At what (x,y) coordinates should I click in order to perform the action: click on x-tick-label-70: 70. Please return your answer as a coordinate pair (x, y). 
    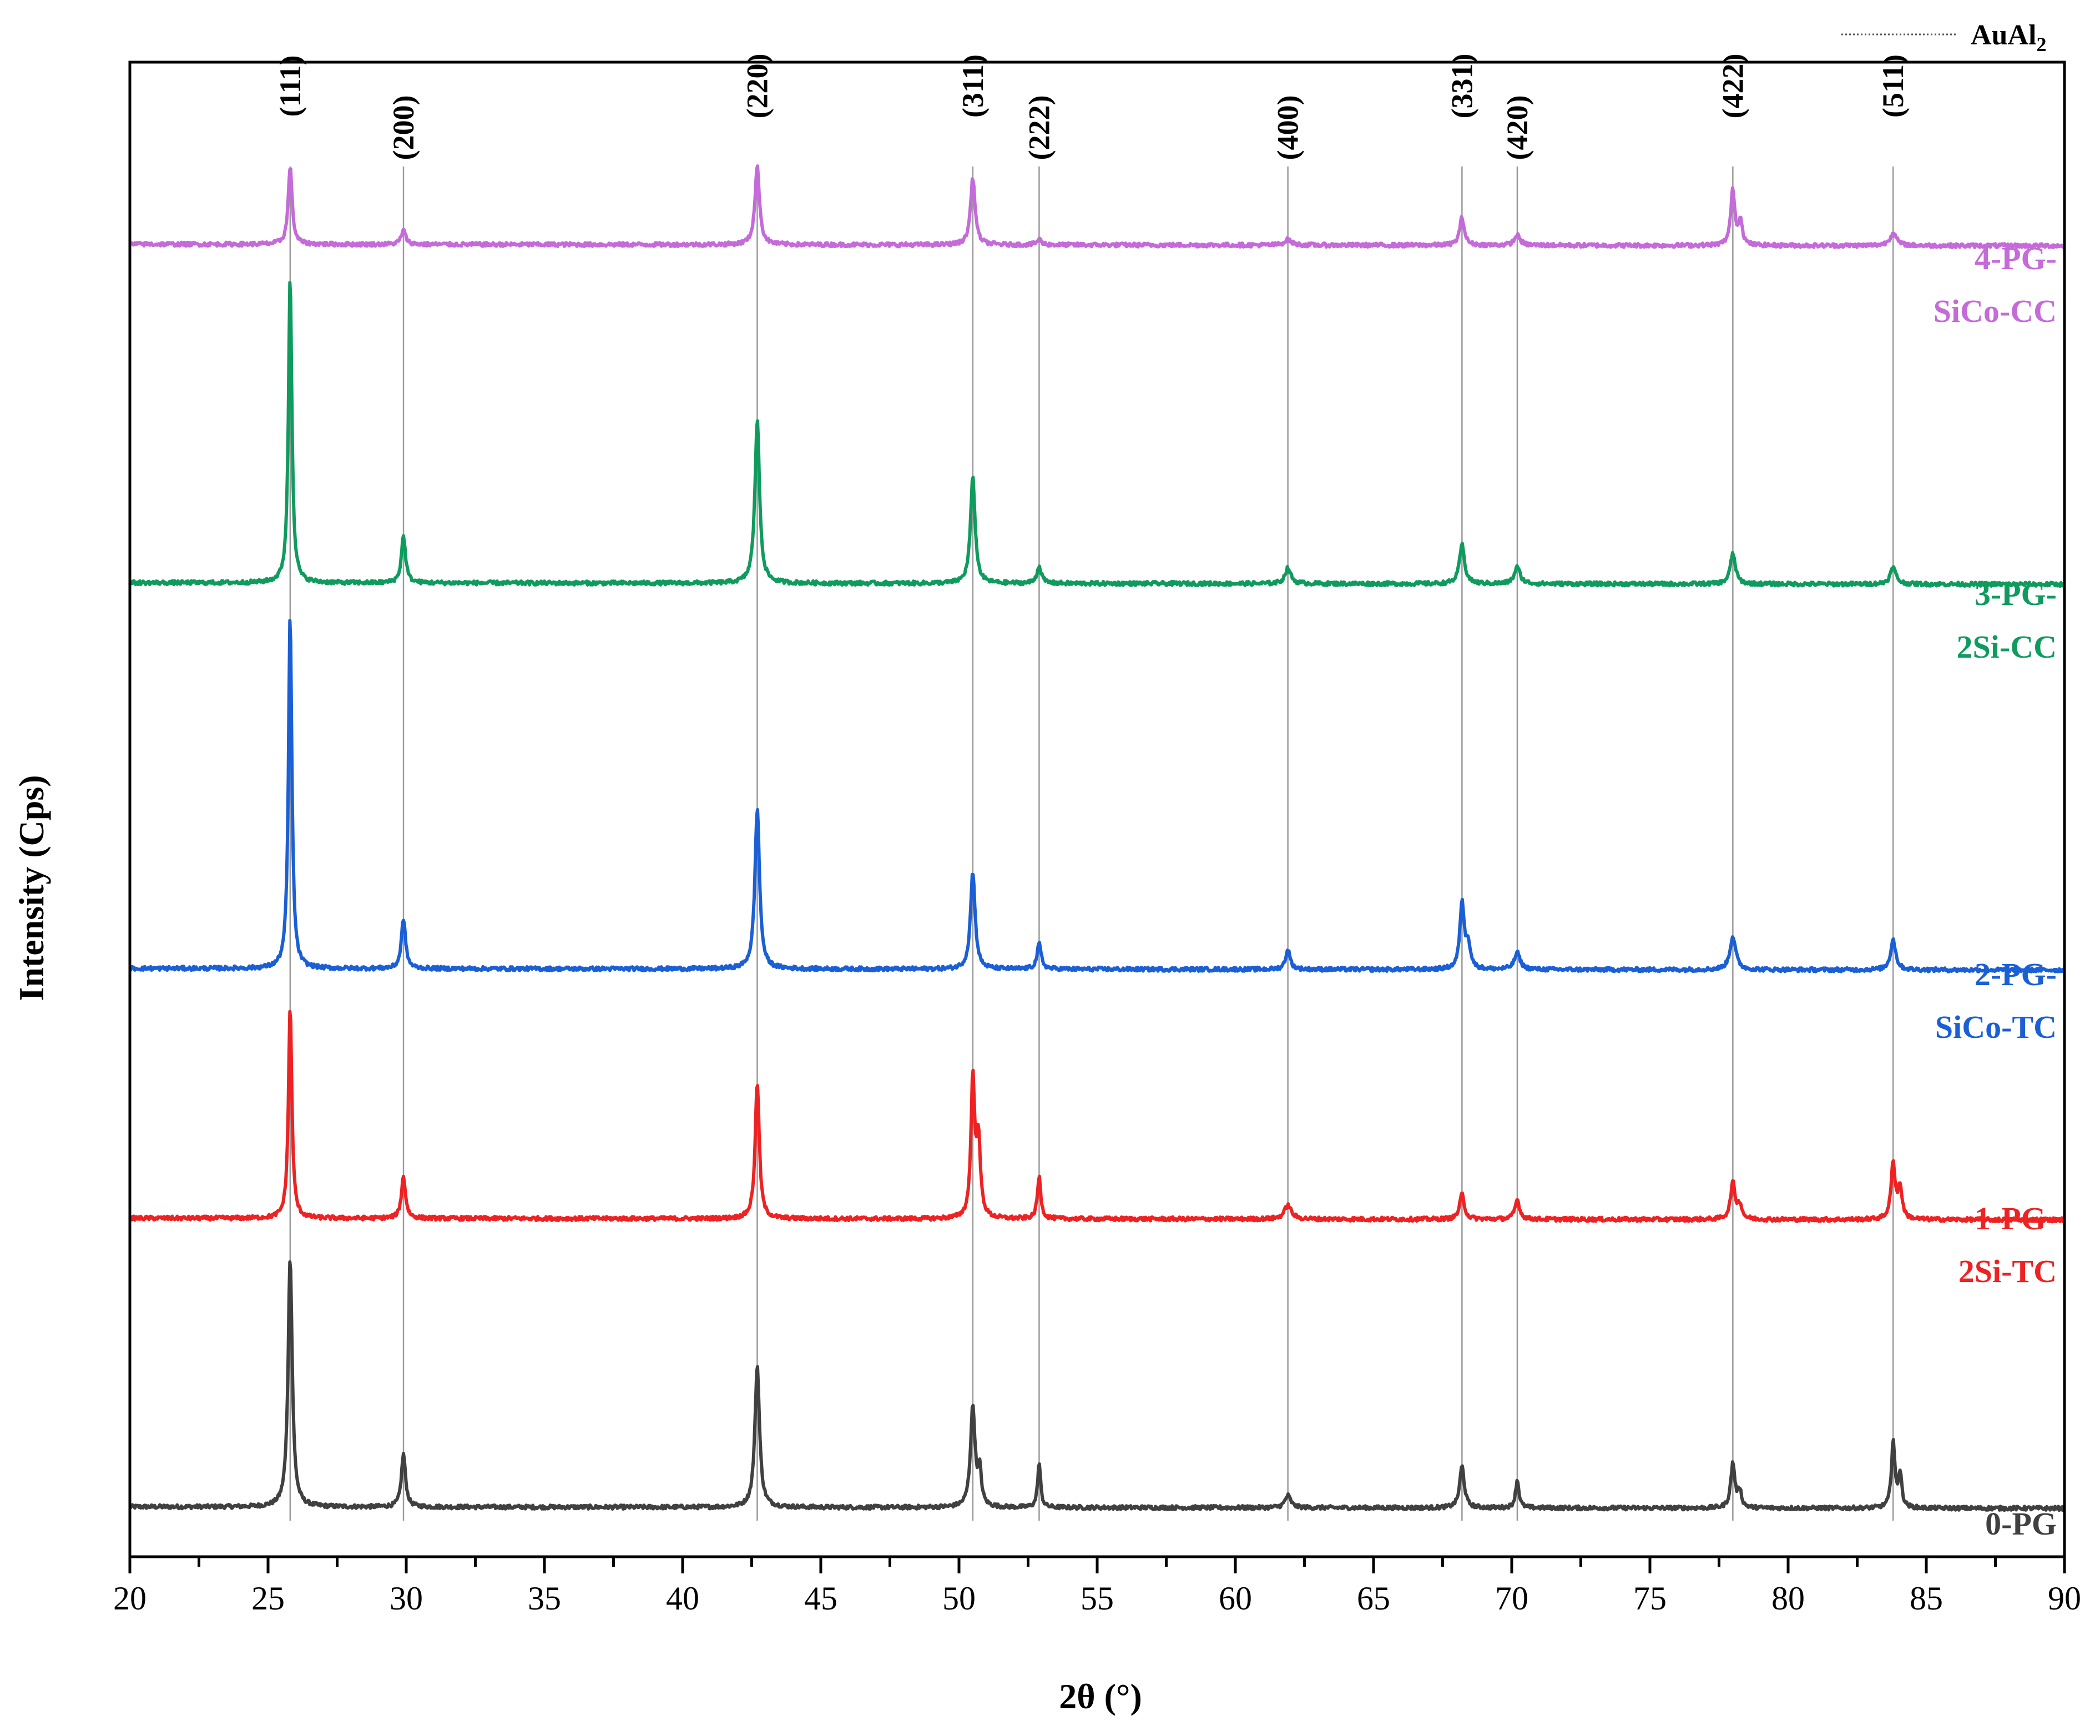
    Looking at the image, I should click on (1511, 1598).